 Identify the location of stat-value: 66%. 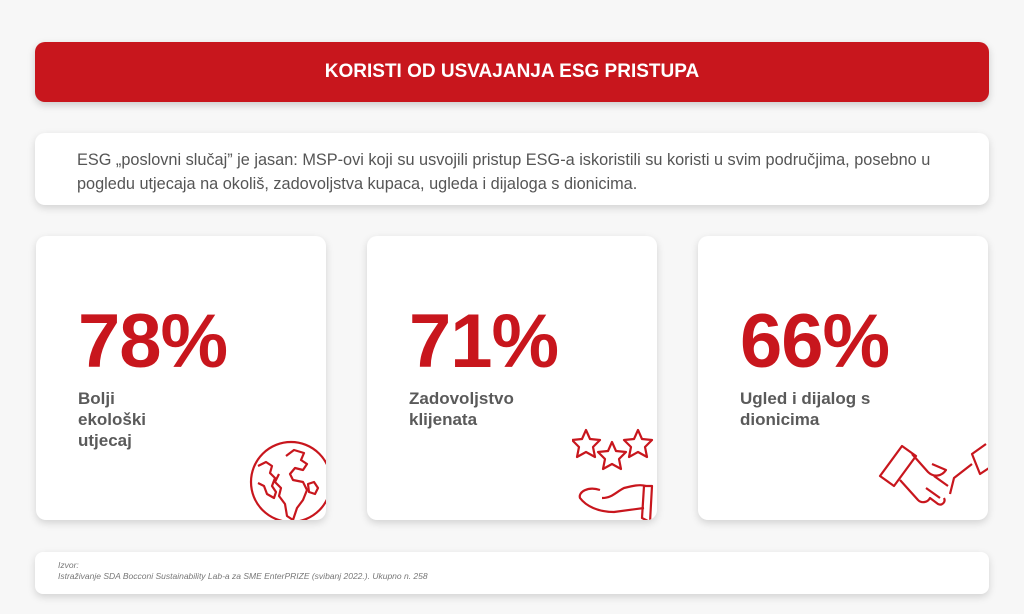
(815, 341).